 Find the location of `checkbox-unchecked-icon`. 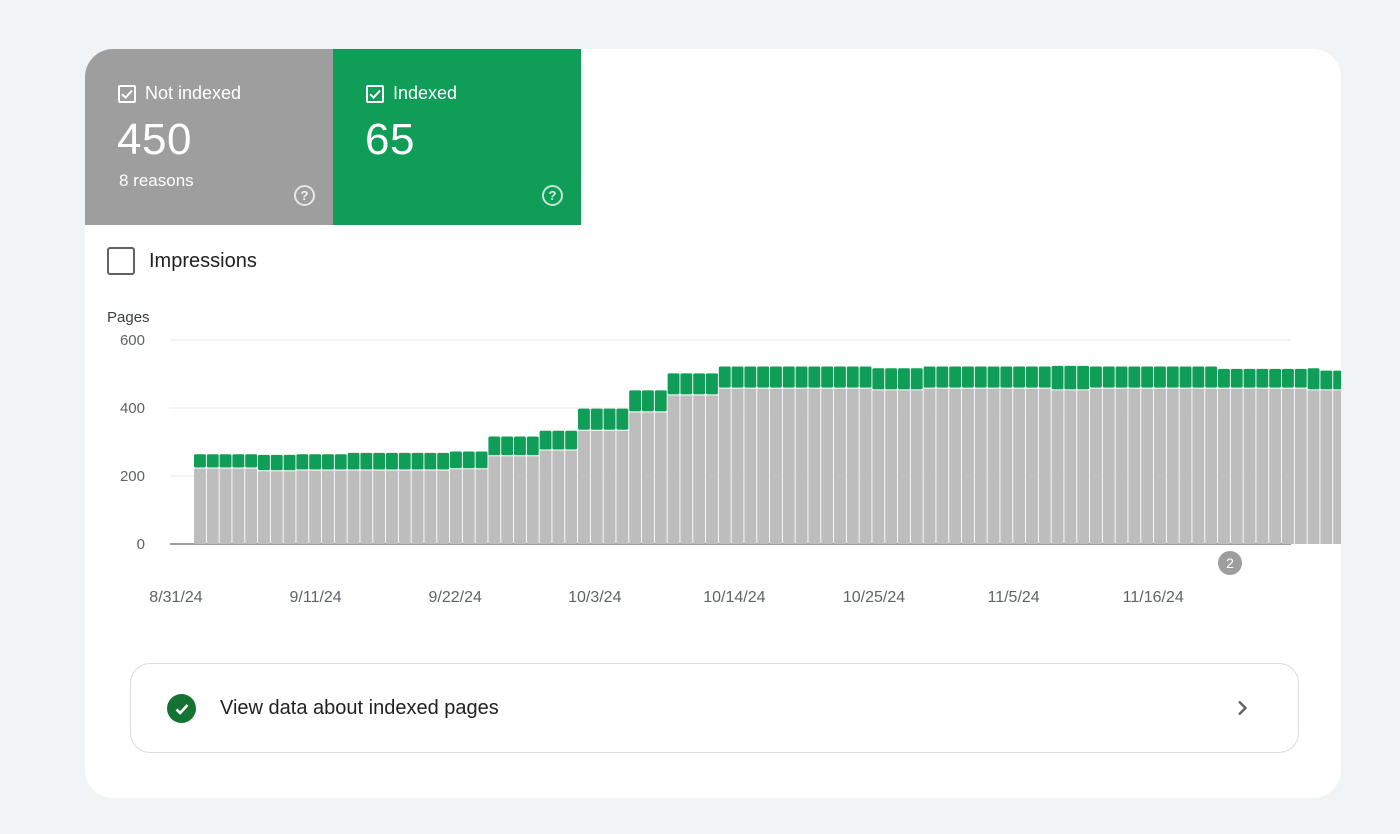

checkbox-unchecked-icon is located at coordinates (121, 261).